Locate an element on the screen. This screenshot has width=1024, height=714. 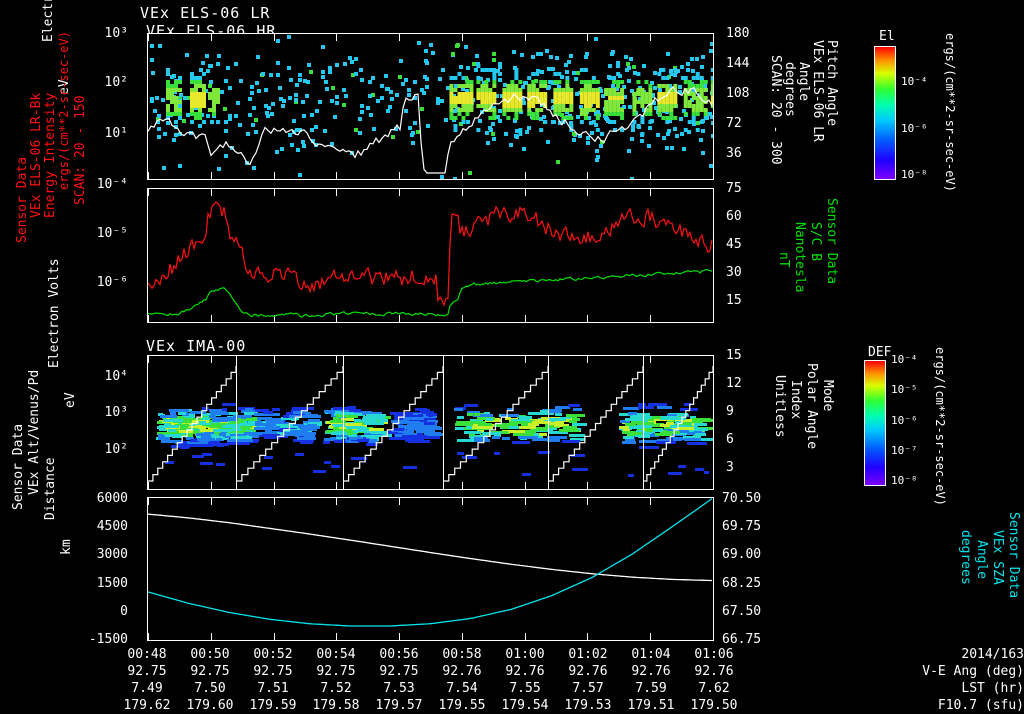
panel2-rtick-0: 75 is located at coordinates (734, 188).